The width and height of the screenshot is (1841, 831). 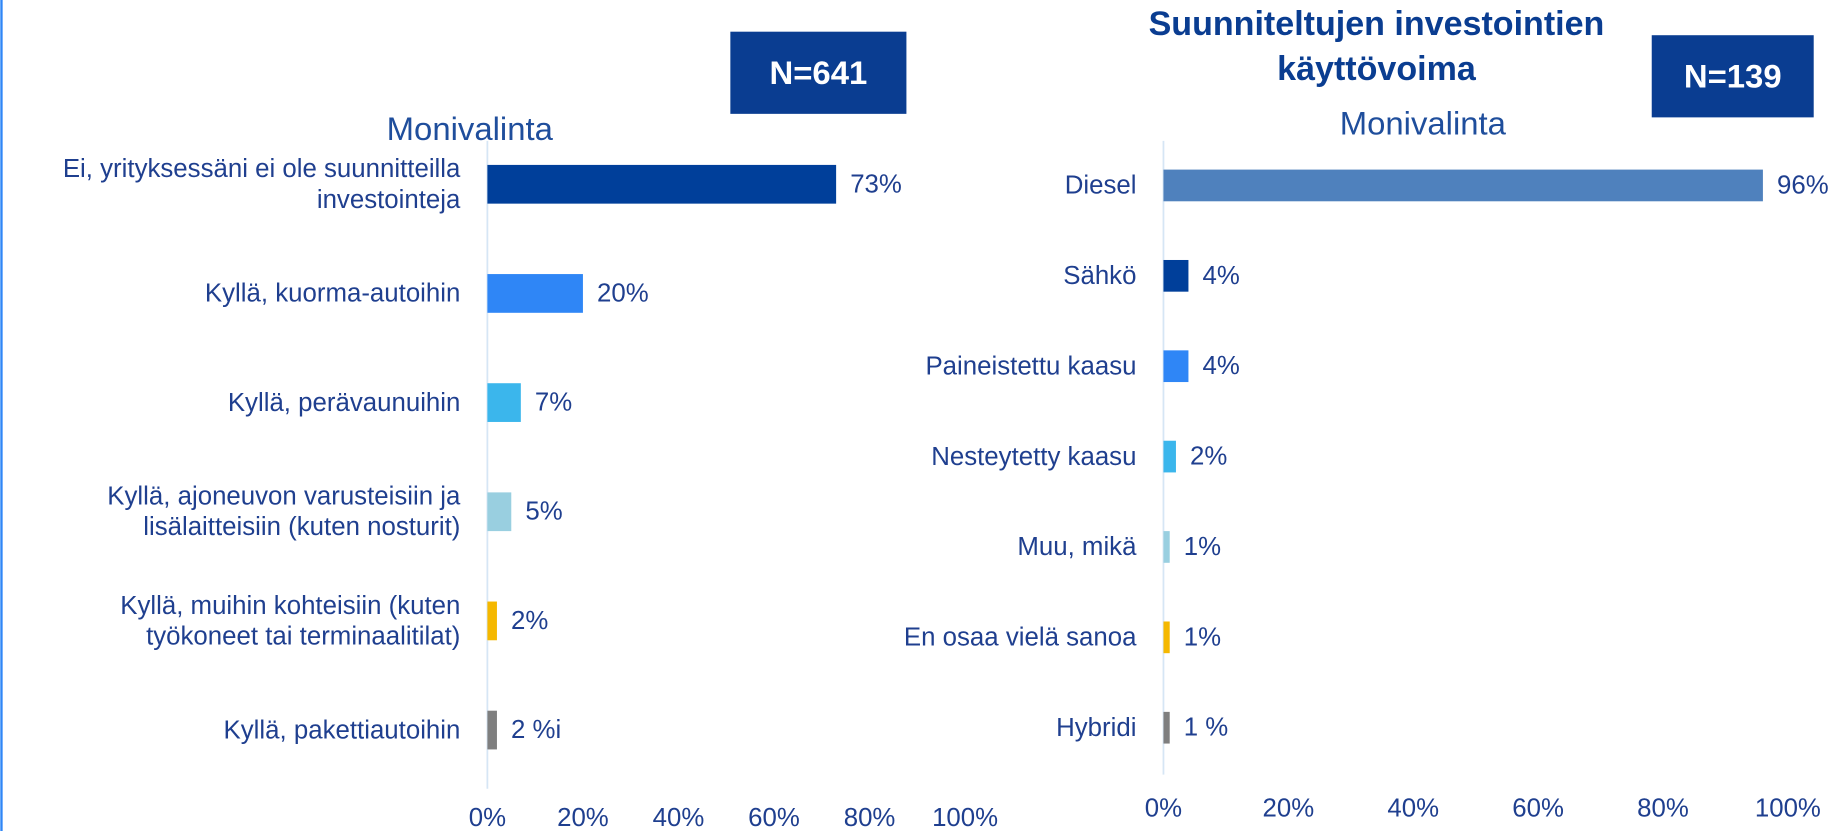 I want to click on category-label-box: En osaa vielä sanoa, so click(x=1020, y=637).